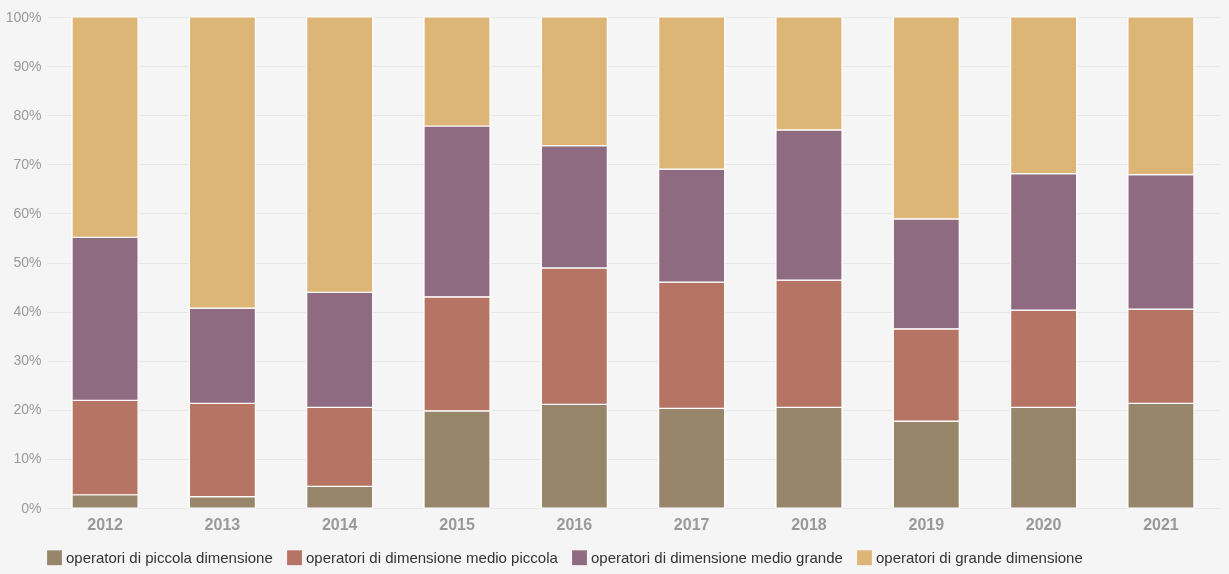  What do you see at coordinates (809, 524) in the screenshot?
I see `x-tick-label: 2018` at bounding box center [809, 524].